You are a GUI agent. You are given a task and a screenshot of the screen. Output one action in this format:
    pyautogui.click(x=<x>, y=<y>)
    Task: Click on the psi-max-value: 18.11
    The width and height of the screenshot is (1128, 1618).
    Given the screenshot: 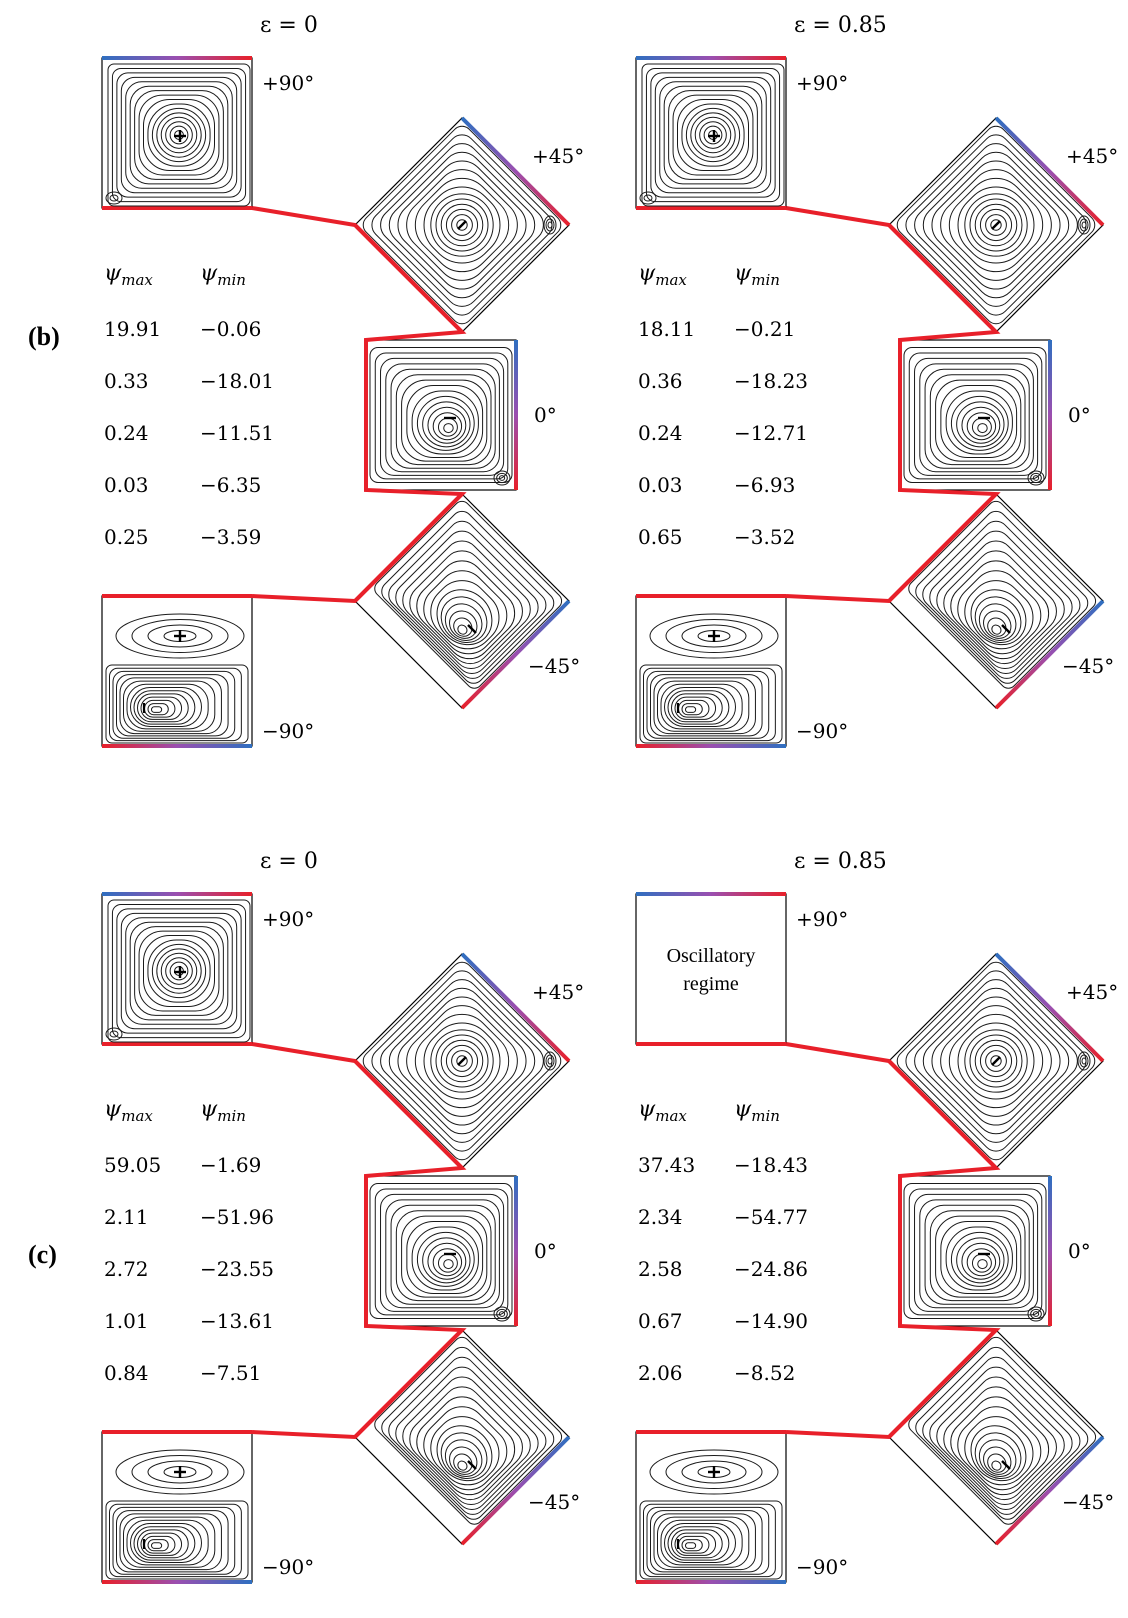 What is the action you would take?
    pyautogui.click(x=666, y=329)
    